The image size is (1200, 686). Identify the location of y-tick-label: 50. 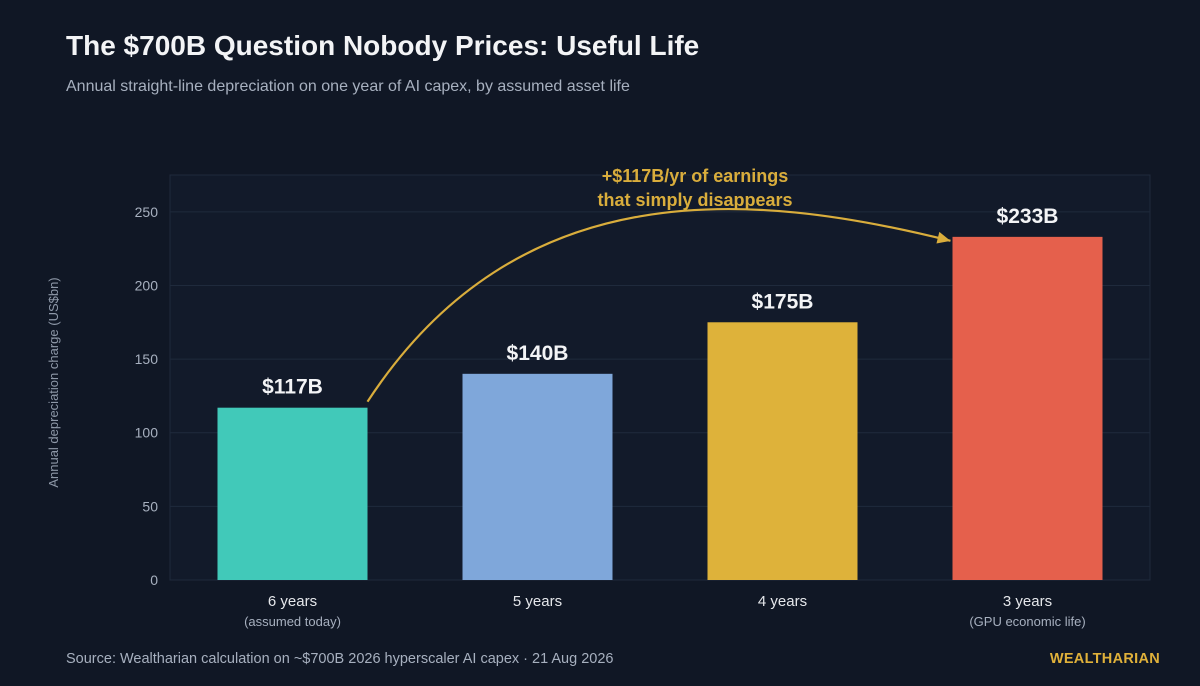
(150, 506).